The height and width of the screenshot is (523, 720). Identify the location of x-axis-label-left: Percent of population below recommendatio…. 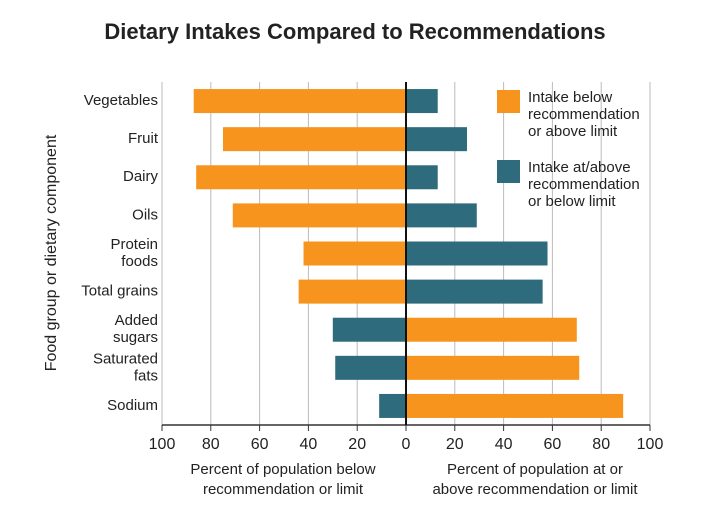
(282, 479).